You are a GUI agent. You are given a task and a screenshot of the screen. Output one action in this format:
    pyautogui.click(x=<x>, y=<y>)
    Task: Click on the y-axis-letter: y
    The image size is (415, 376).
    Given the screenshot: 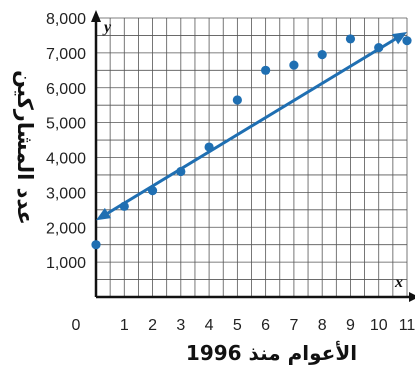 What is the action you would take?
    pyautogui.click(x=107, y=27)
    